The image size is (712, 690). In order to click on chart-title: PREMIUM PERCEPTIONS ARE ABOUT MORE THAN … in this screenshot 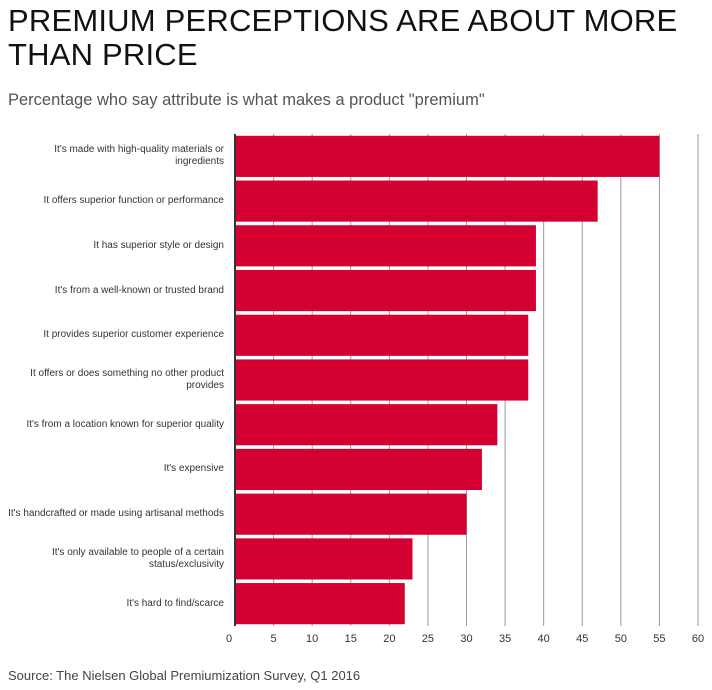, I will do `click(343, 37)`.